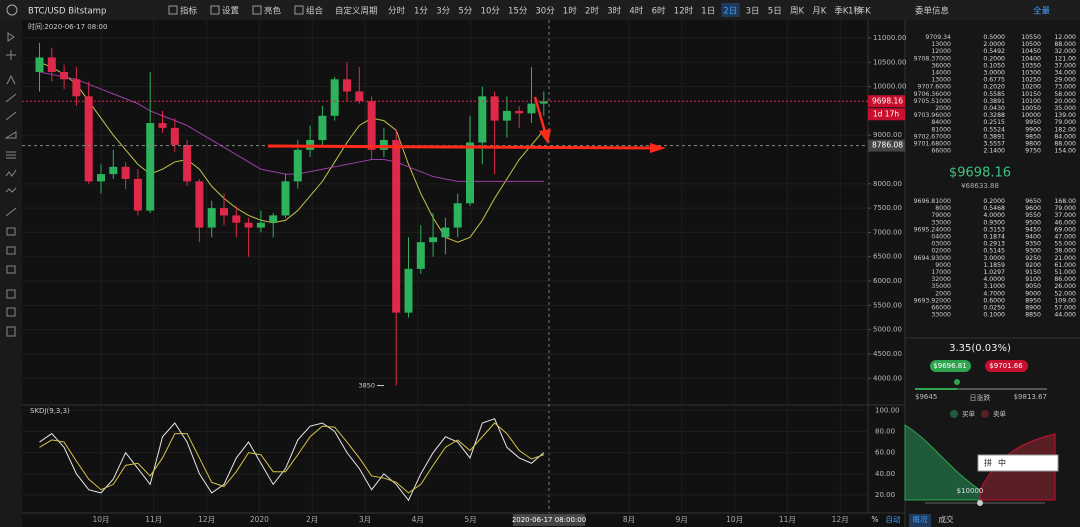  Describe the element at coordinates (659, 11) in the screenshot. I see `period: 6时` at that location.